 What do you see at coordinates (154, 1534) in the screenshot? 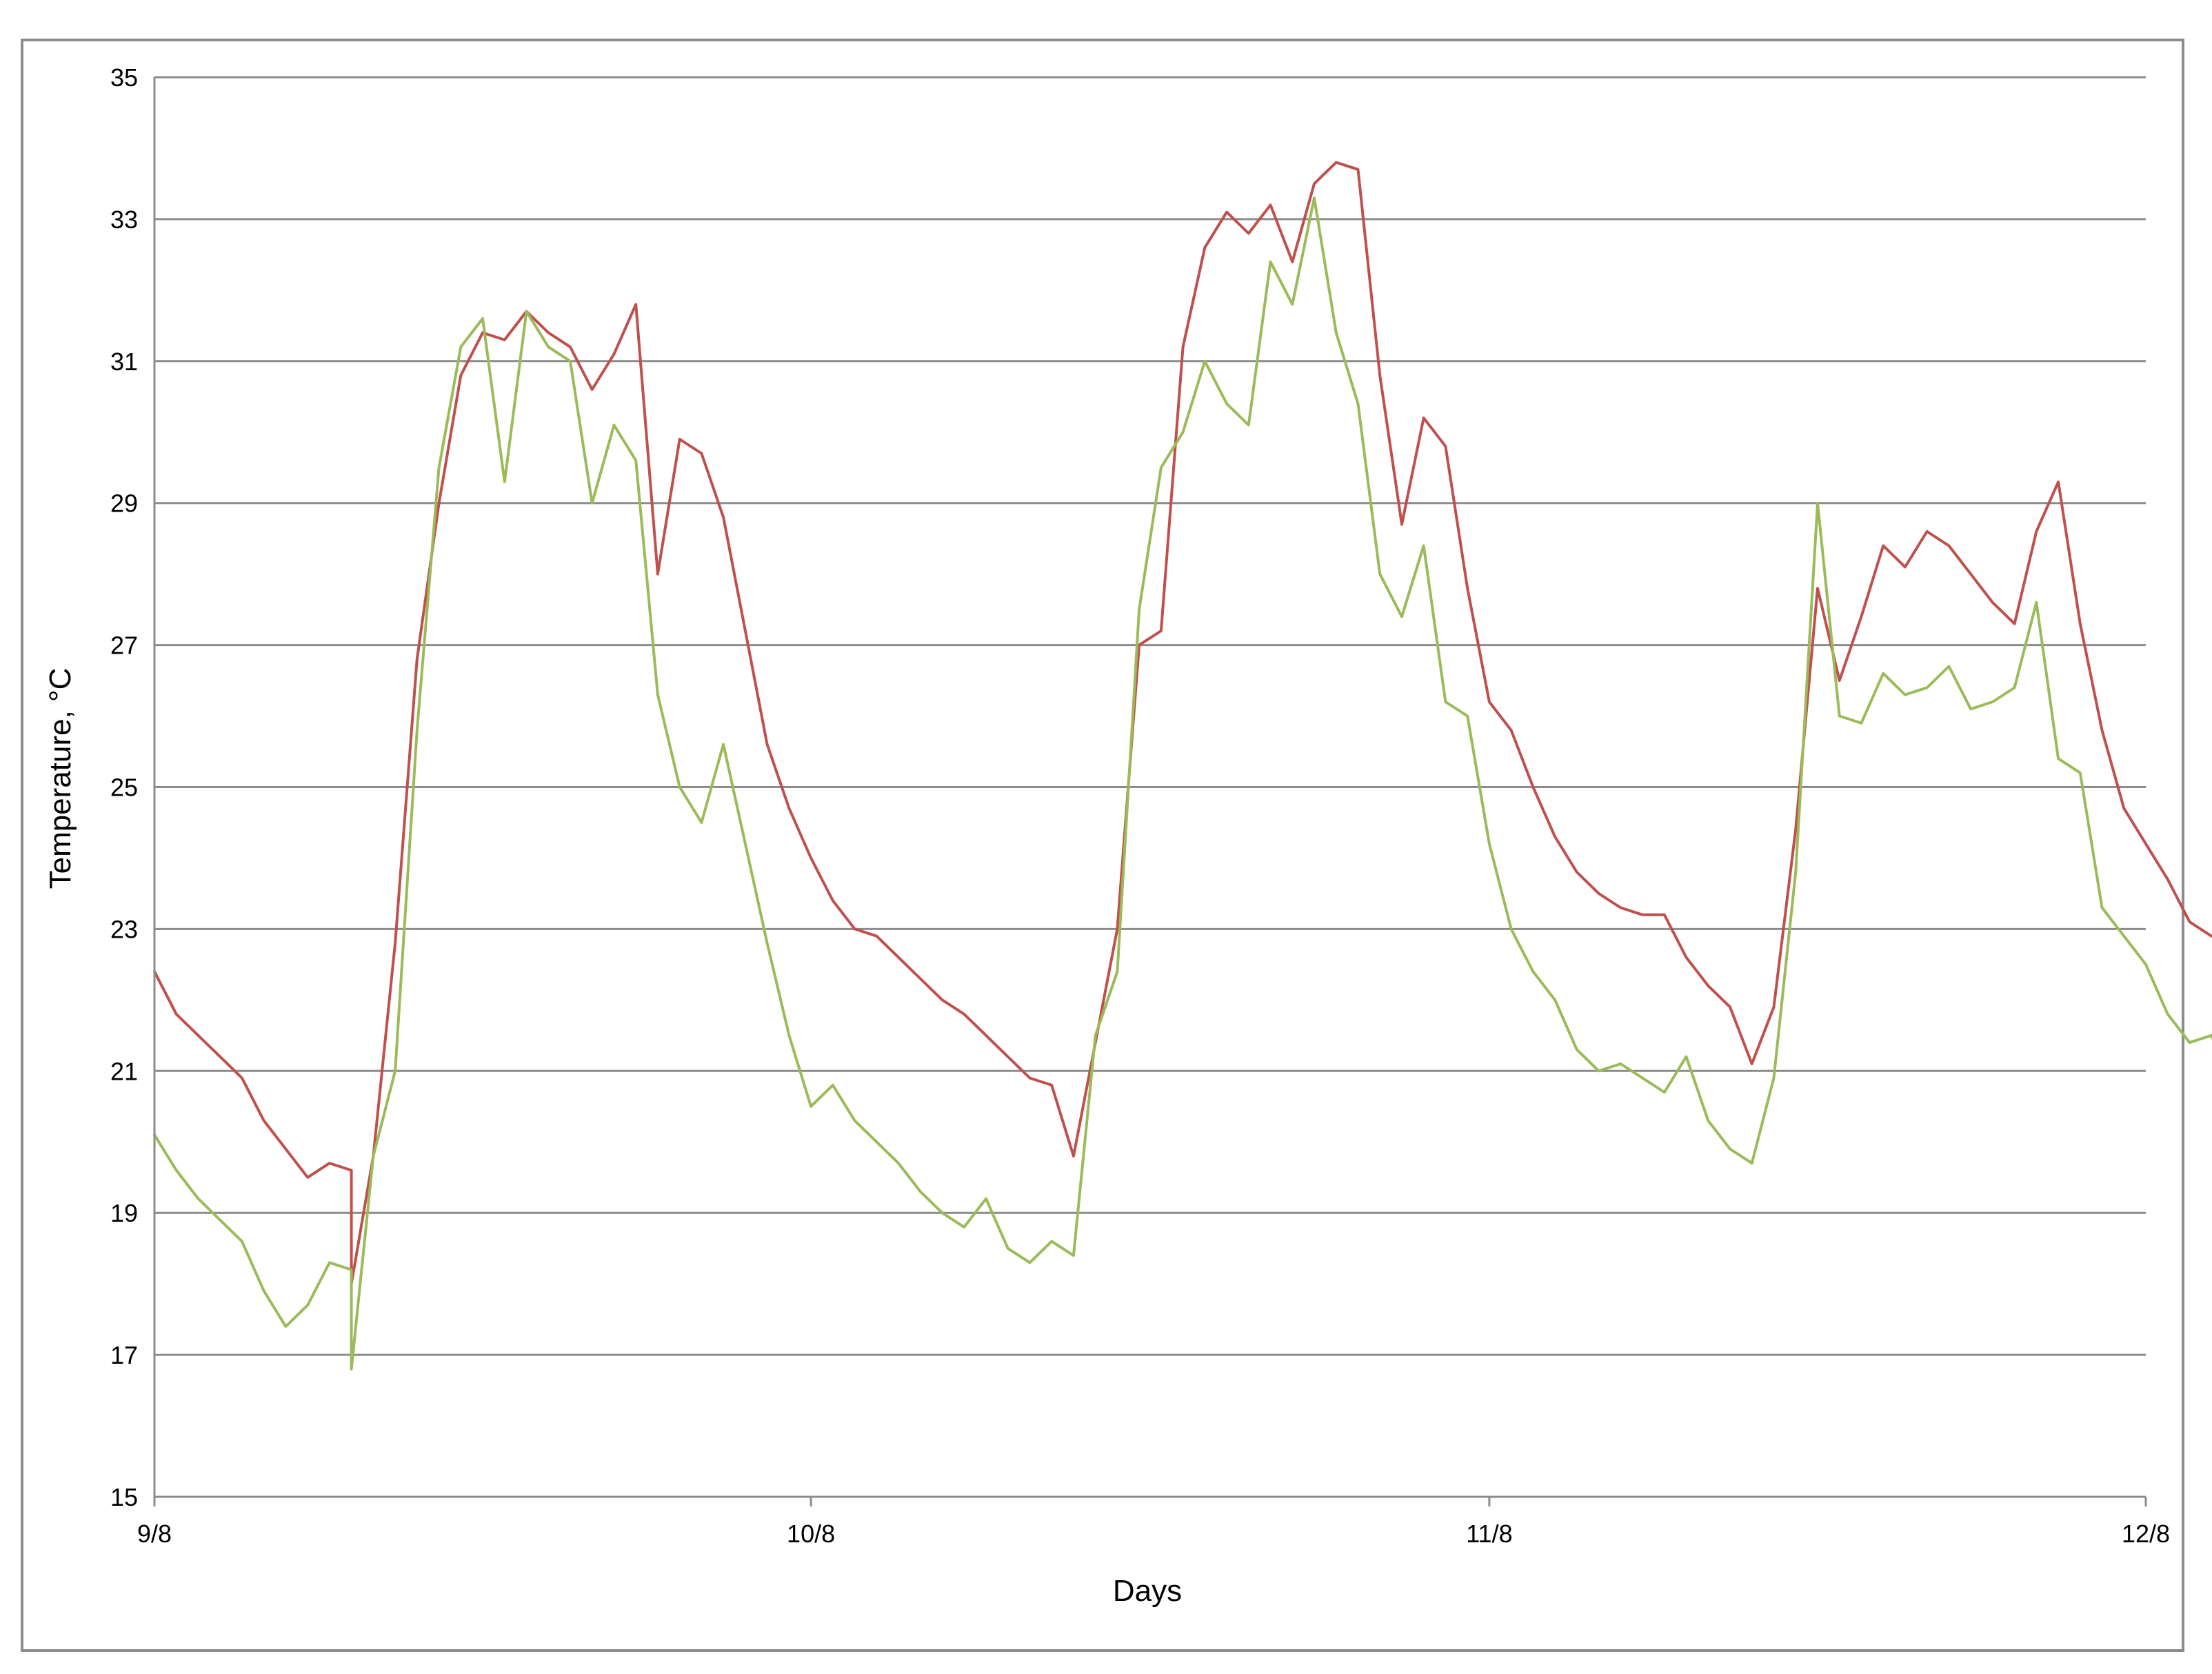
I see `x-tick-label: 9/8` at bounding box center [154, 1534].